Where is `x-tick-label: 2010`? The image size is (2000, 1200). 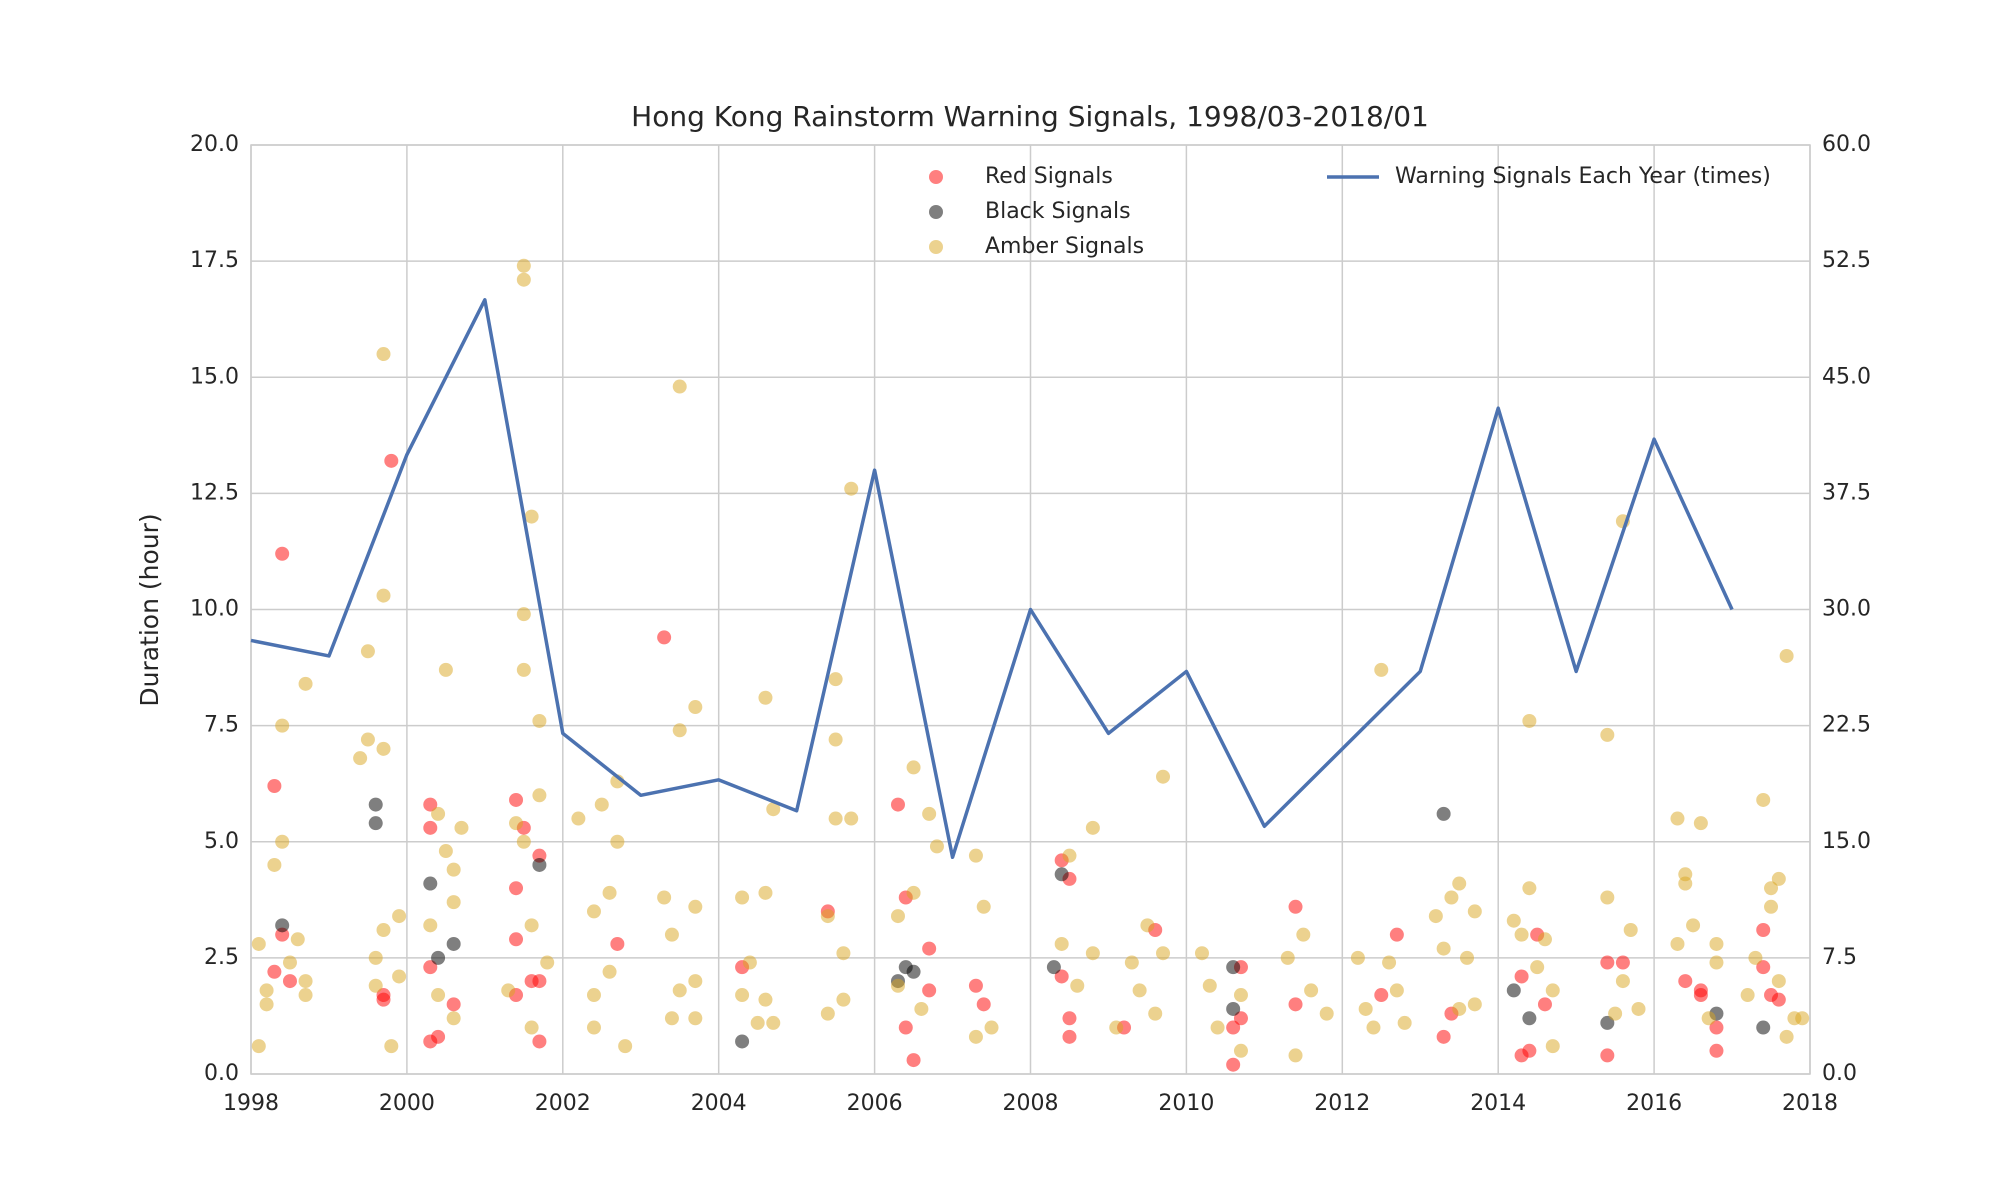
x-tick-label: 2010 is located at coordinates (1186, 1103).